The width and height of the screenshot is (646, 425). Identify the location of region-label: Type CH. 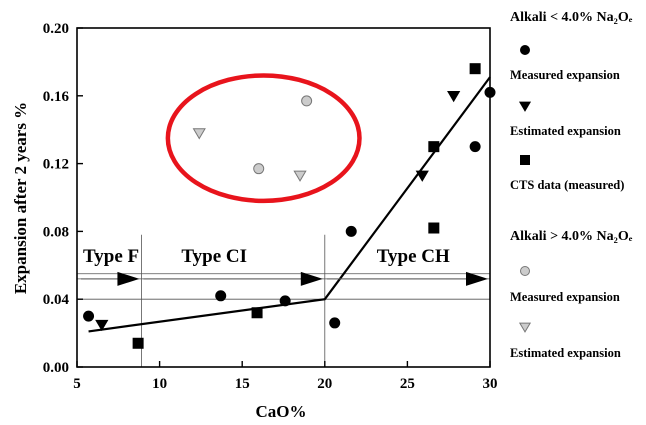
(413, 256).